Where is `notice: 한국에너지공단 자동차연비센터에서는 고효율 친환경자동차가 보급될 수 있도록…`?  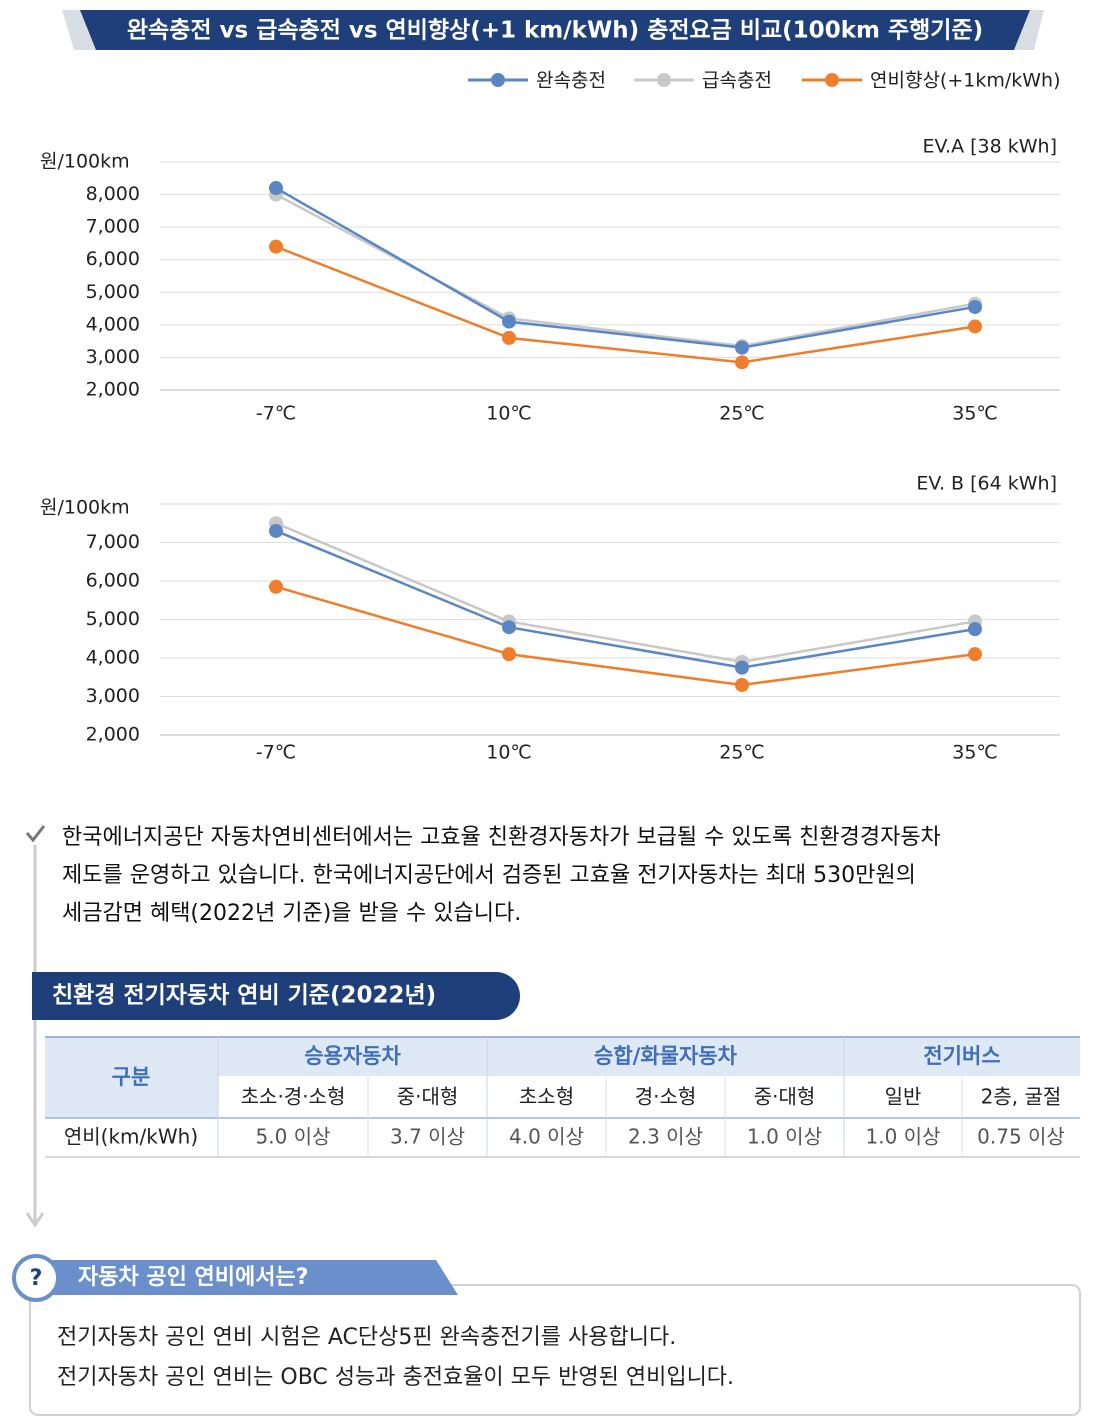
notice: 한국에너지공단 자동차연비센터에서는 고효율 친환경자동차가 보급될 수 있도록… is located at coordinates (501, 875).